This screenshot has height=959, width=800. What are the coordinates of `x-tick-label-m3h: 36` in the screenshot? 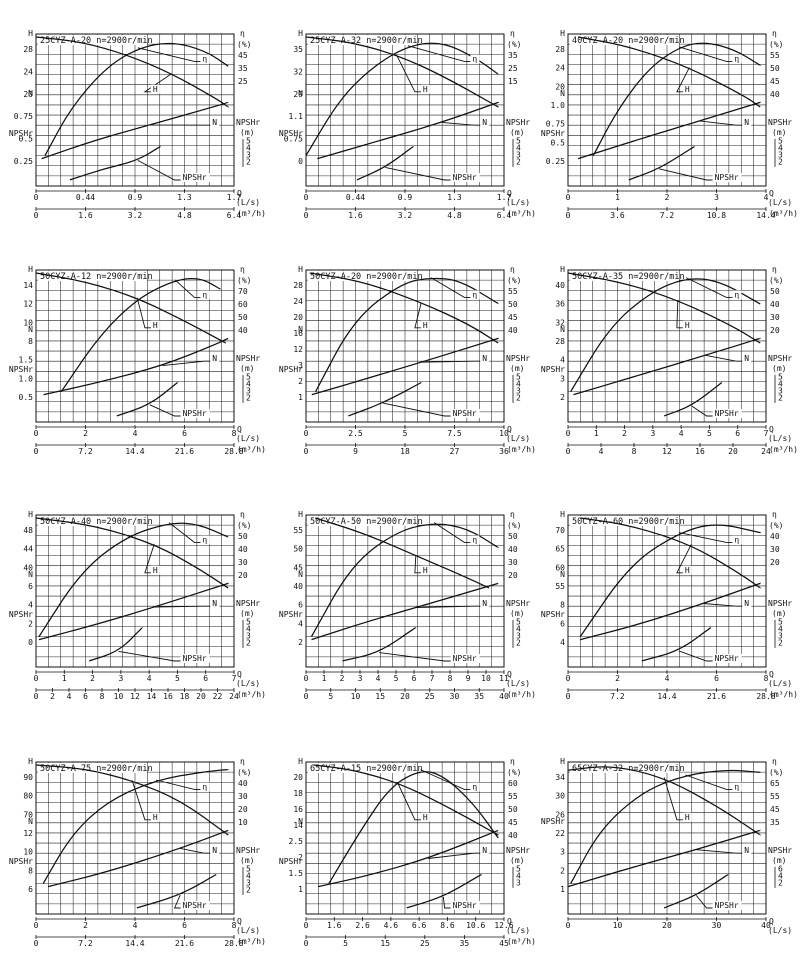 It's located at (504, 451).